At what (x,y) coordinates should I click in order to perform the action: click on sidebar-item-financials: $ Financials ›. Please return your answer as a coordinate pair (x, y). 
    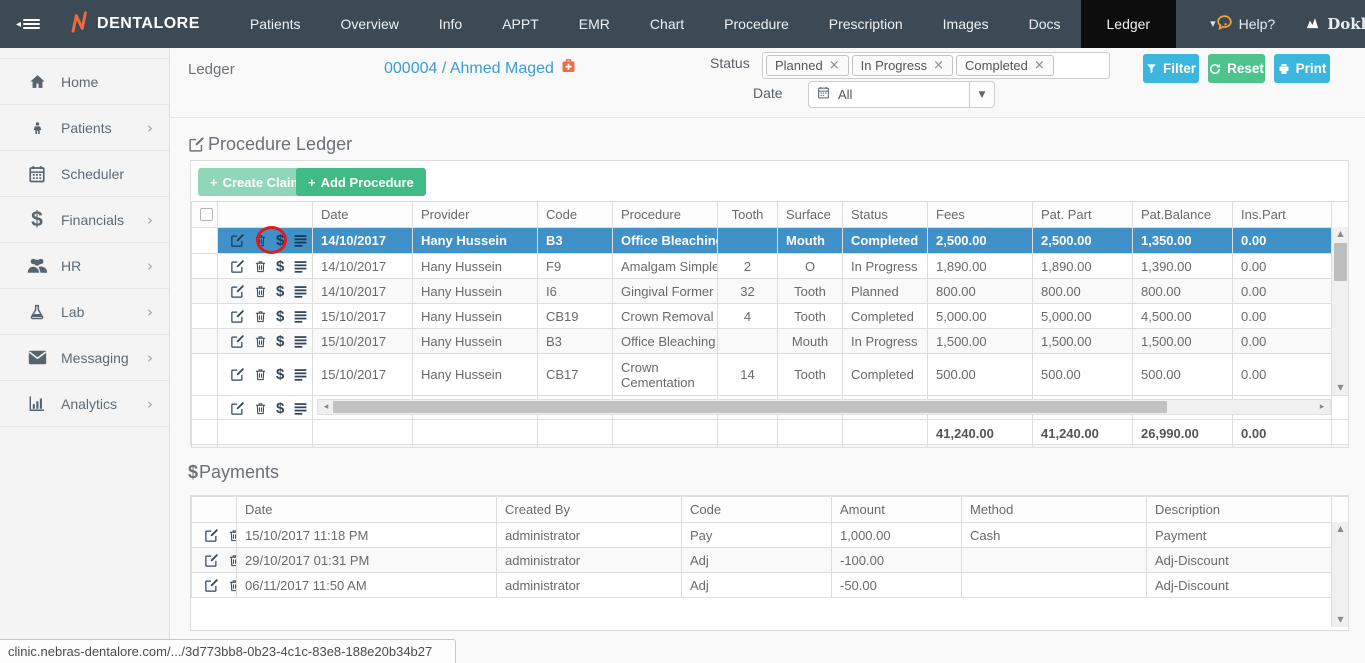
    Looking at the image, I should click on (84, 220).